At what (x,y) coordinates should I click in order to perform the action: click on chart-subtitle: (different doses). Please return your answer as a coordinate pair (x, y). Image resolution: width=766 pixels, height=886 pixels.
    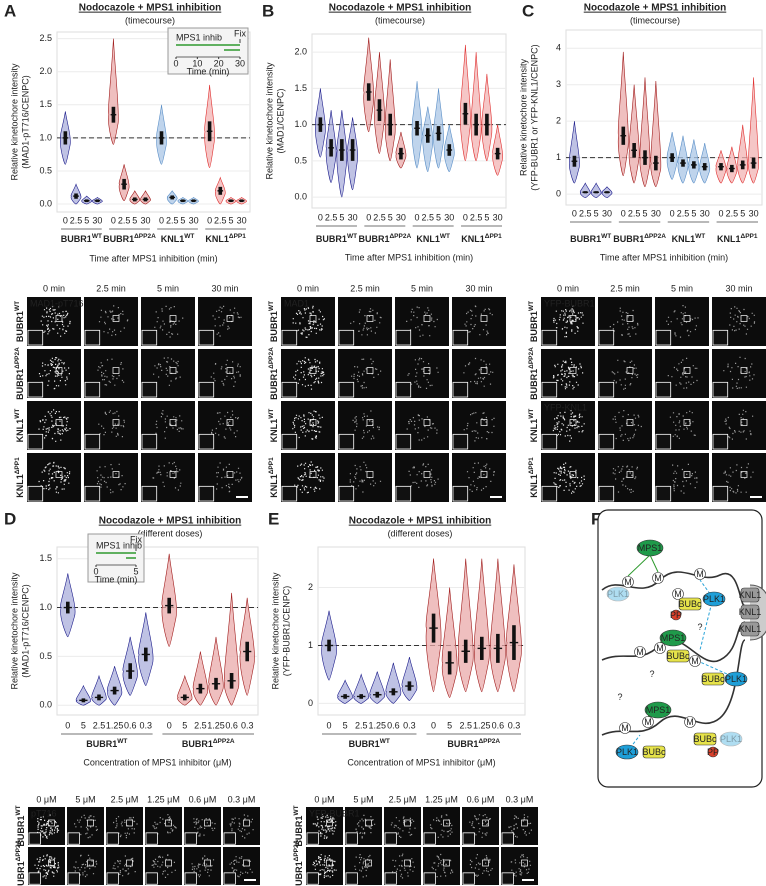
    Looking at the image, I should click on (420, 533).